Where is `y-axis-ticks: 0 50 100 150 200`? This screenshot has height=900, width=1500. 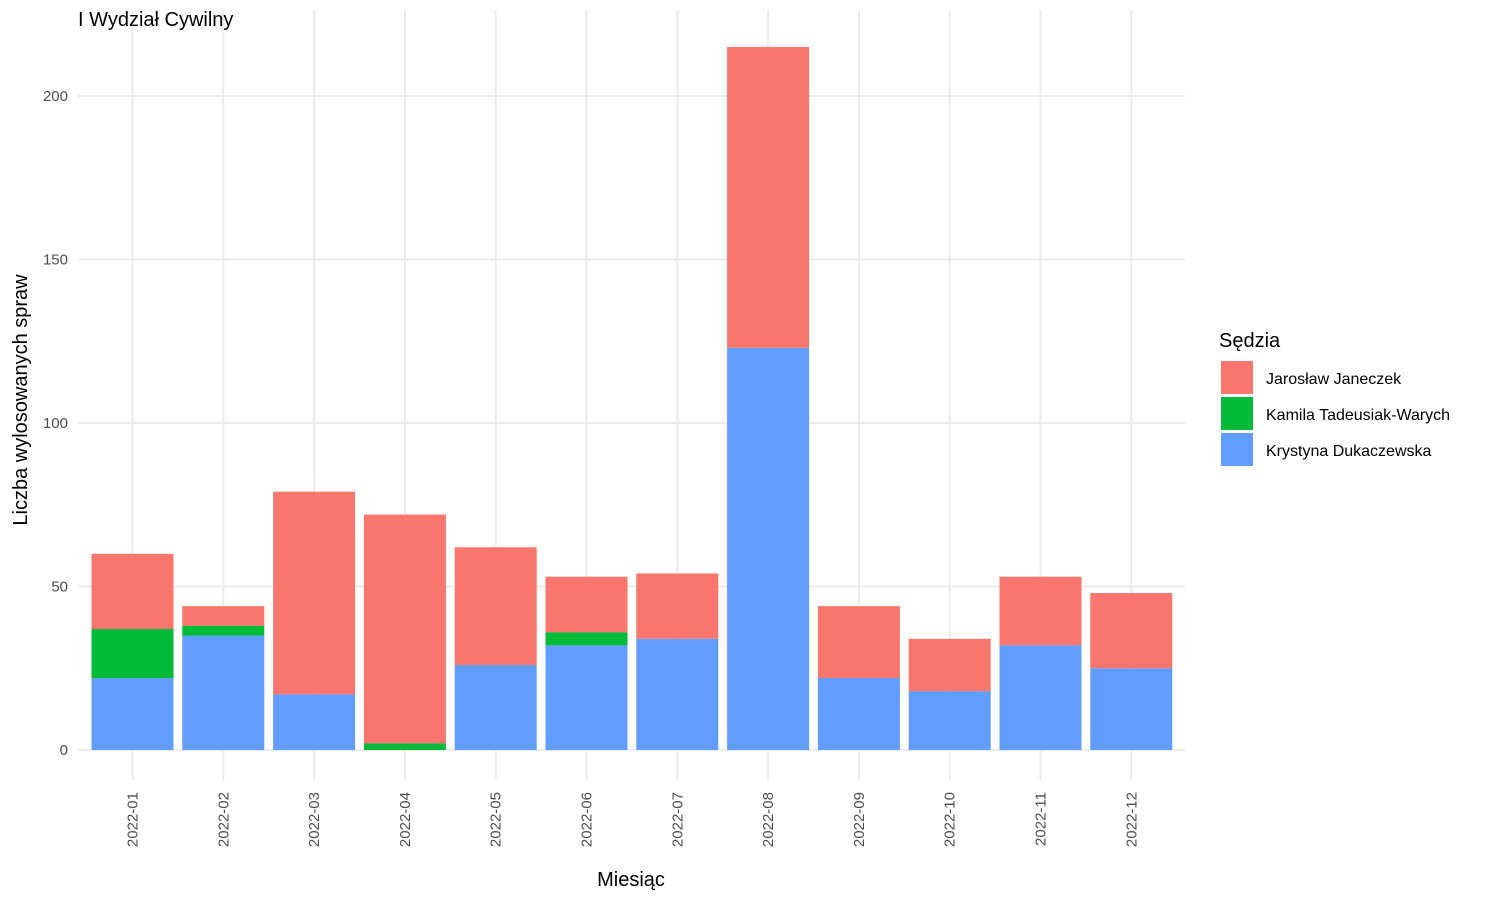
y-axis-ticks: 0 50 100 150 200 is located at coordinates (55, 423).